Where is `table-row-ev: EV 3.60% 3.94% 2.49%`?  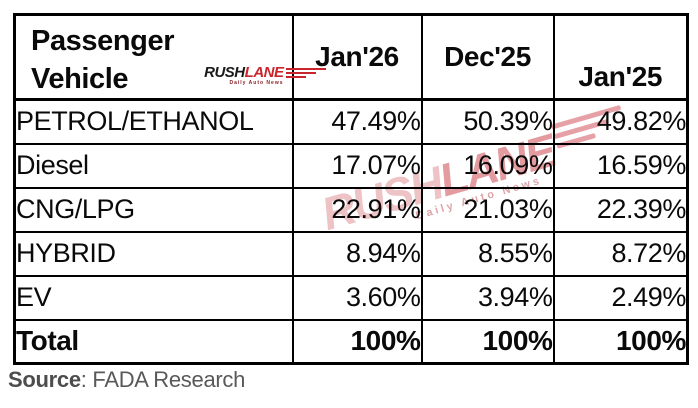
table-row-ev: EV 3.60% 3.94% 2.49% is located at coordinates (351, 297).